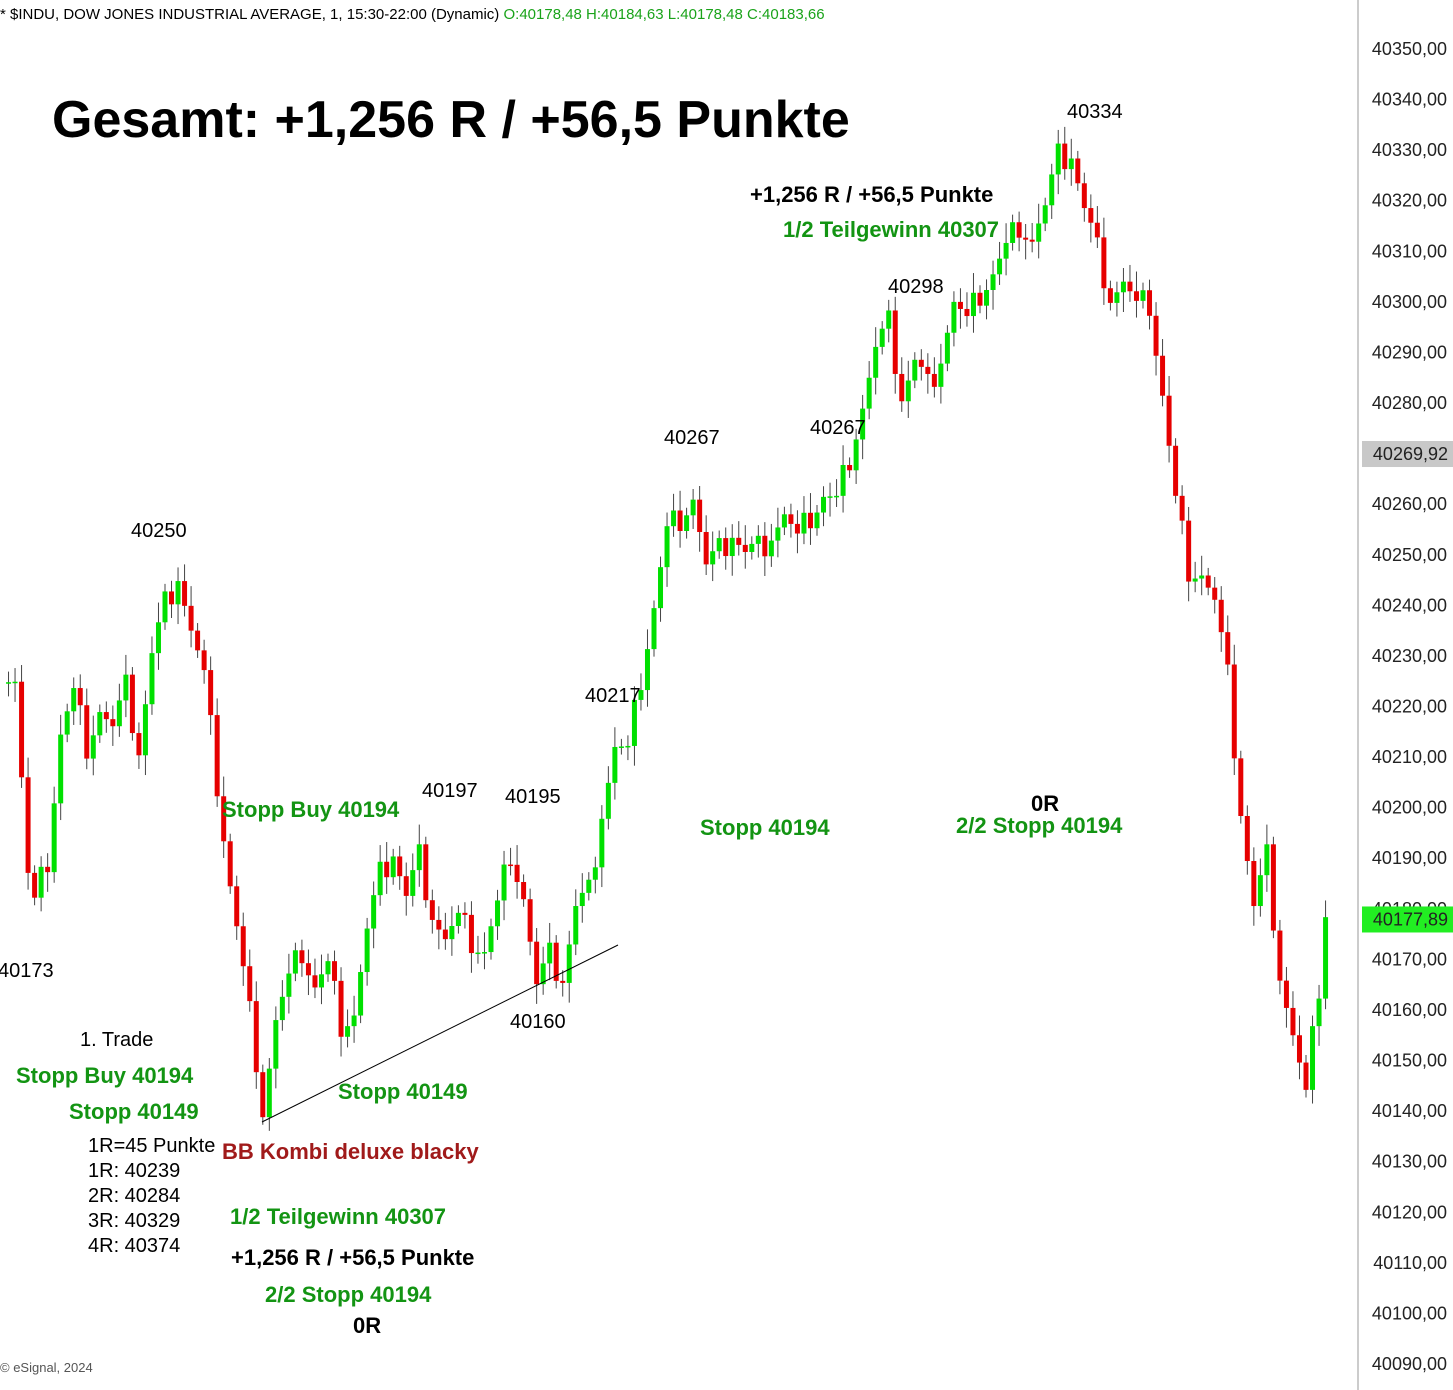  I want to click on y-tick-label: 40190,00, so click(1409, 858).